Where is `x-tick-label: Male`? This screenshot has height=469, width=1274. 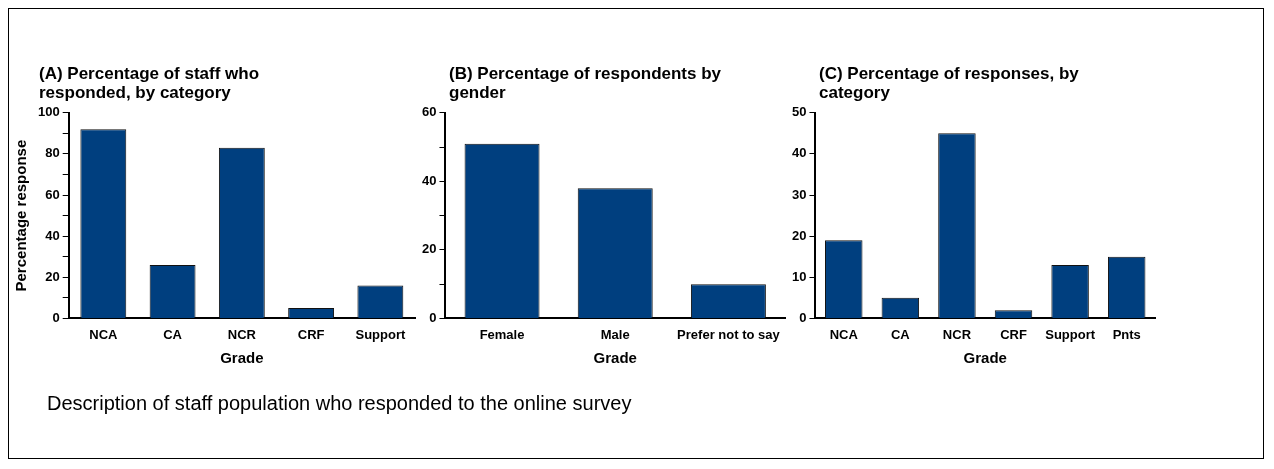
x-tick-label: Male is located at coordinates (615, 334).